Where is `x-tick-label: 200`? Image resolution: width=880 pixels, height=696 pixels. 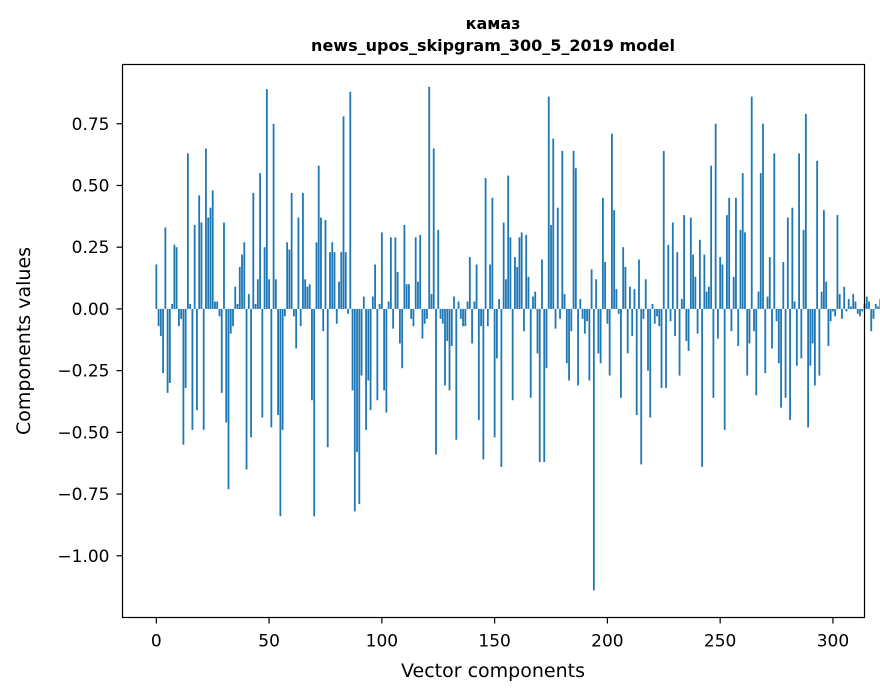
x-tick-label: 200 is located at coordinates (607, 642).